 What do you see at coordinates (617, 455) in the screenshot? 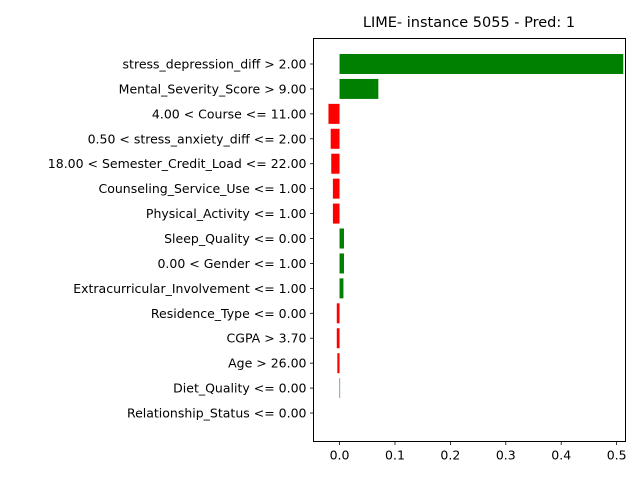
I see `x-tick-label-5: 0.5` at bounding box center [617, 455].